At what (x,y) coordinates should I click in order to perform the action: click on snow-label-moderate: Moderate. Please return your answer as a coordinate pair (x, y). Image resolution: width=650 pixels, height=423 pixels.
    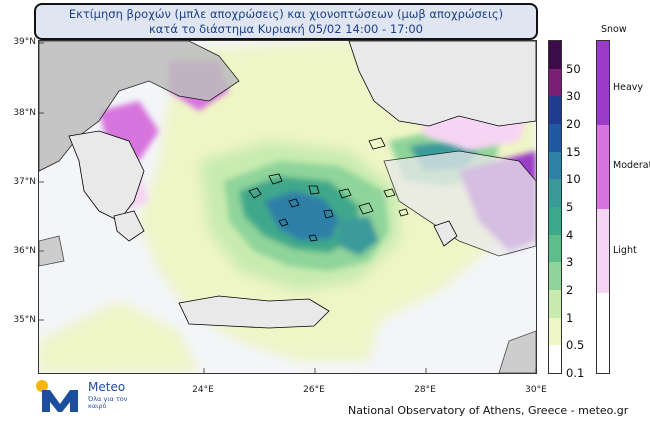
    Looking at the image, I should click on (631, 165).